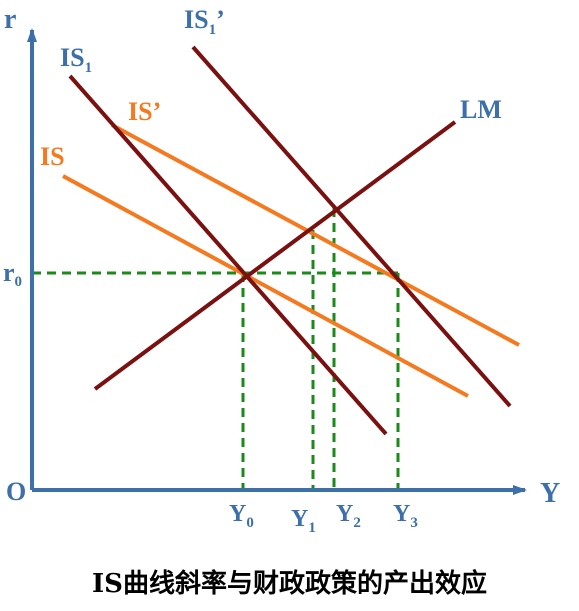 This screenshot has width=579, height=611. Describe the element at coordinates (10, 19) in the screenshot. I see `y-axis-label: r` at that location.